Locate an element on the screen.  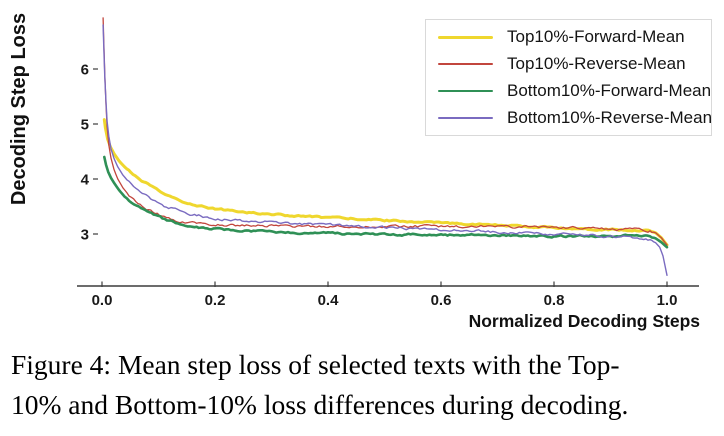
legend-item-2: Top10%-Reverse-Mean is located at coordinates (568, 64).